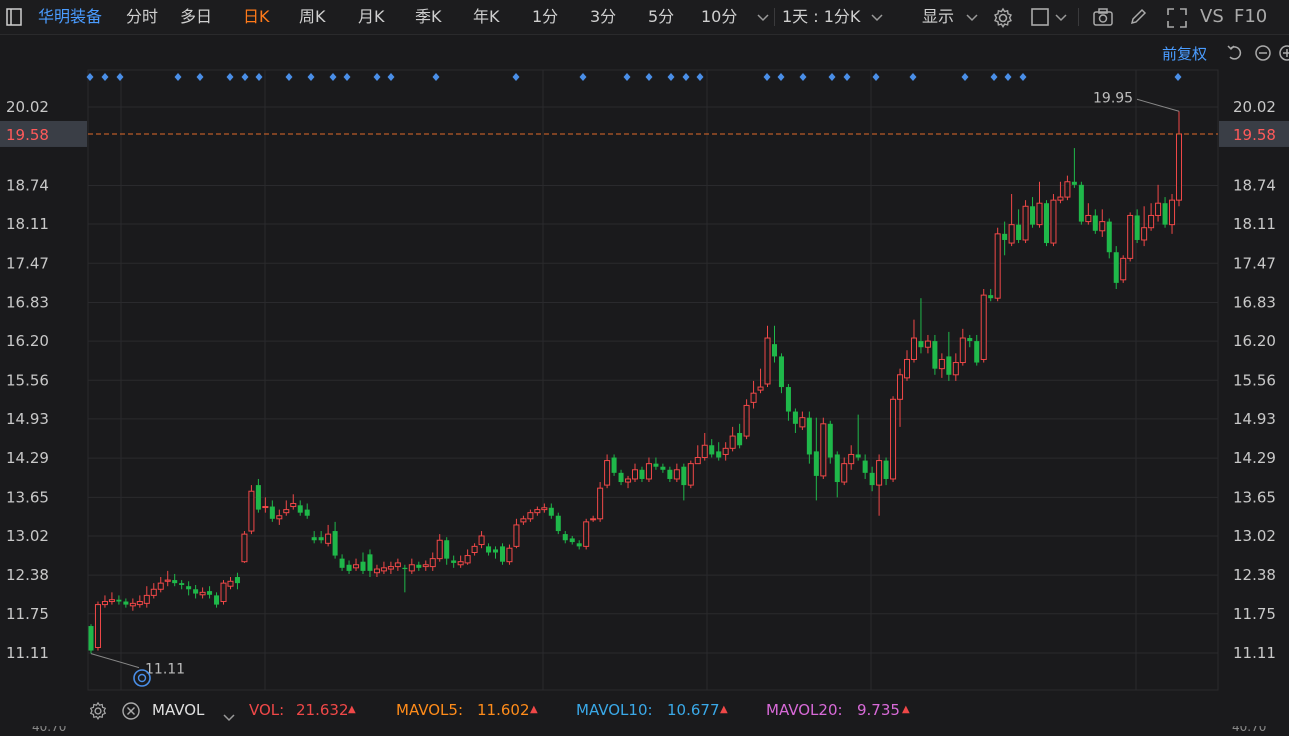 The image size is (1289, 736). I want to click on tab-3min: 3分, so click(603, 16).